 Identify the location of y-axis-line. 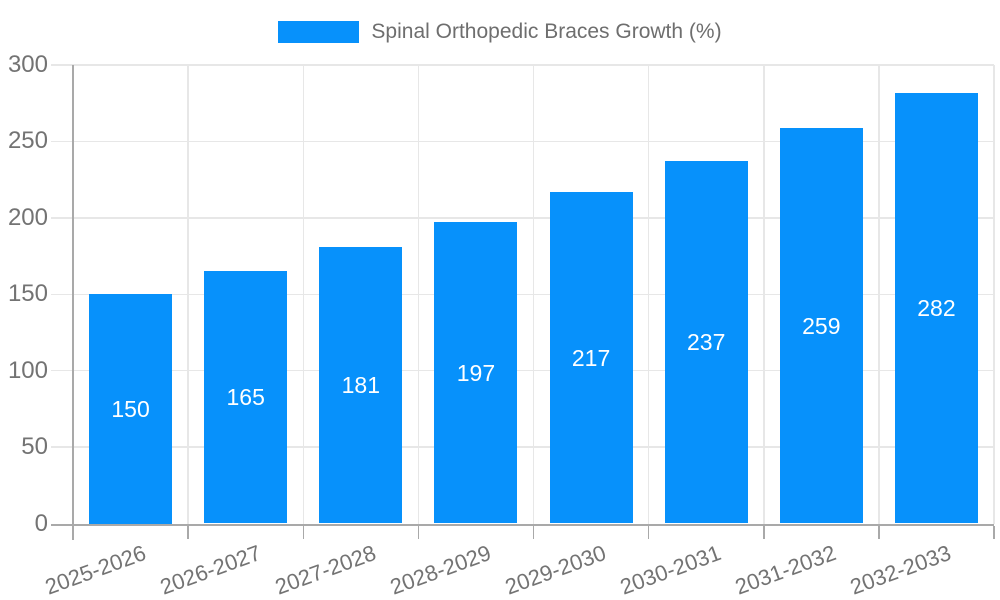
(73, 302).